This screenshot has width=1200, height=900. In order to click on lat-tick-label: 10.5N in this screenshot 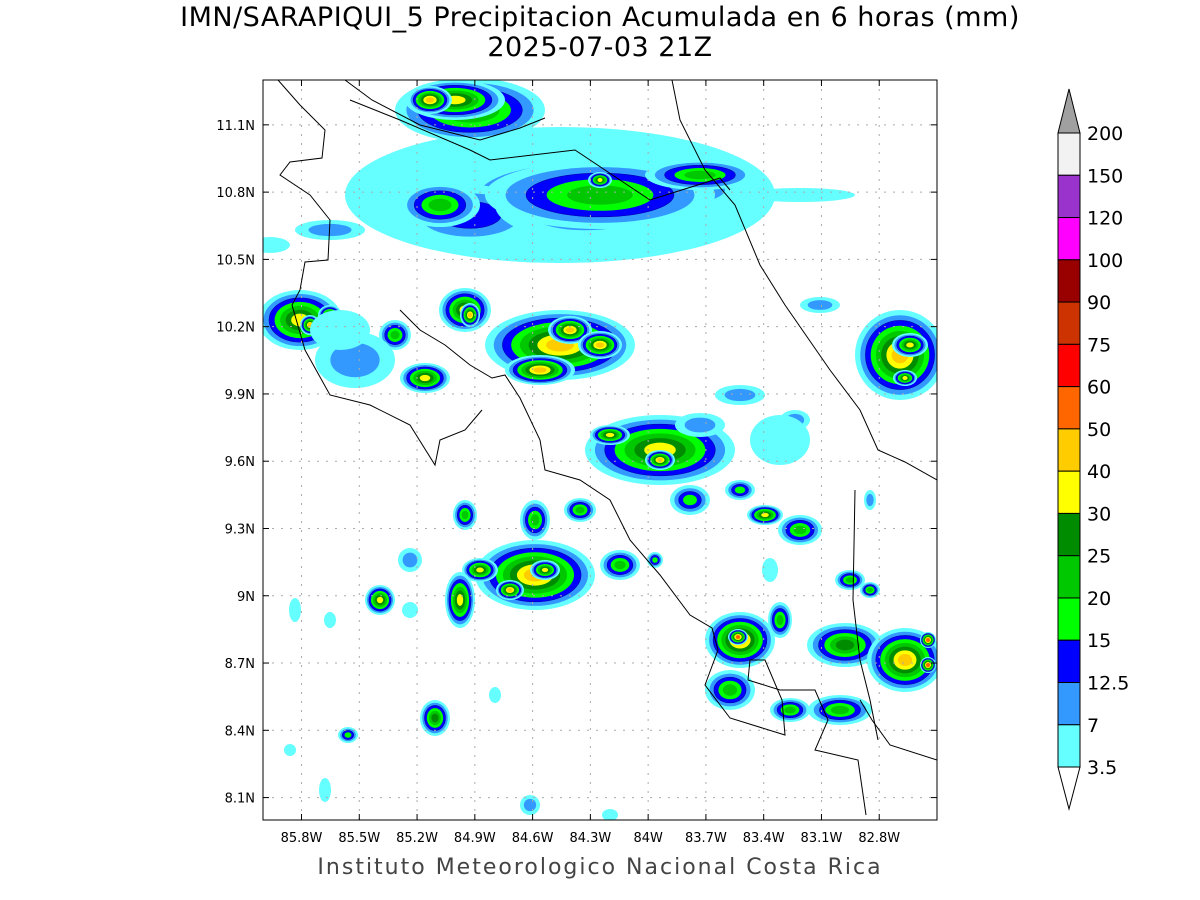, I will do `click(235, 260)`.